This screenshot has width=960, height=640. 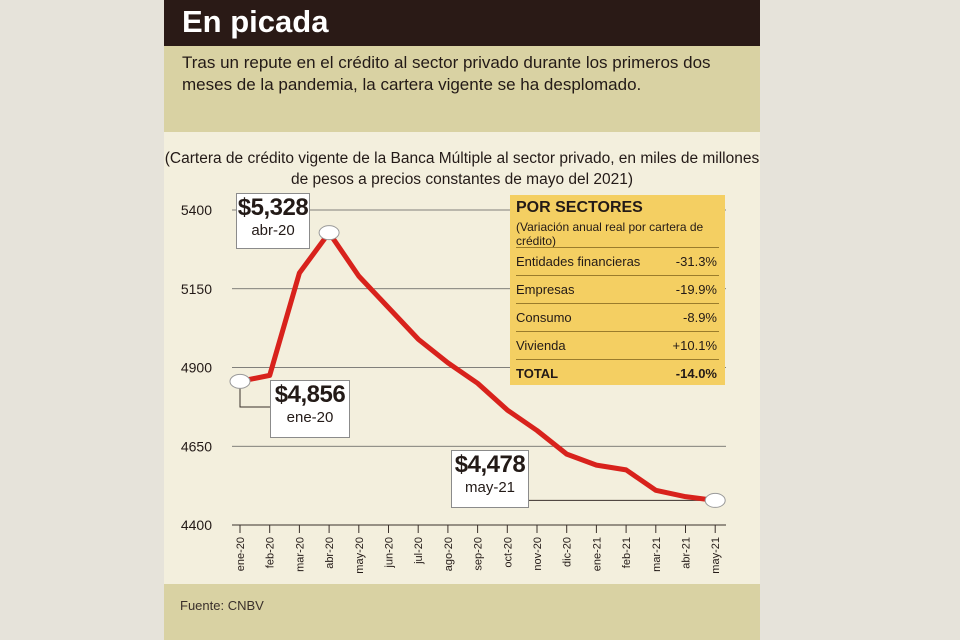 What do you see at coordinates (541, 345) in the screenshot?
I see `sector-label: Vivienda` at bounding box center [541, 345].